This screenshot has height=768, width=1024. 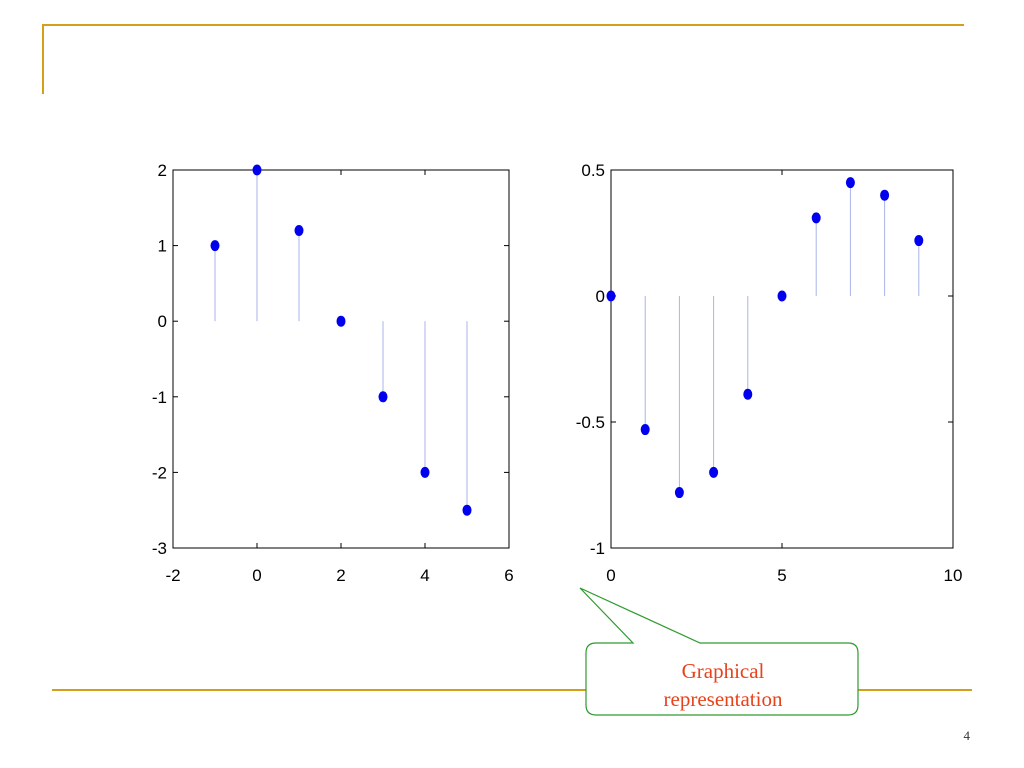 I want to click on callout-line-2: representation, so click(x=723, y=699).